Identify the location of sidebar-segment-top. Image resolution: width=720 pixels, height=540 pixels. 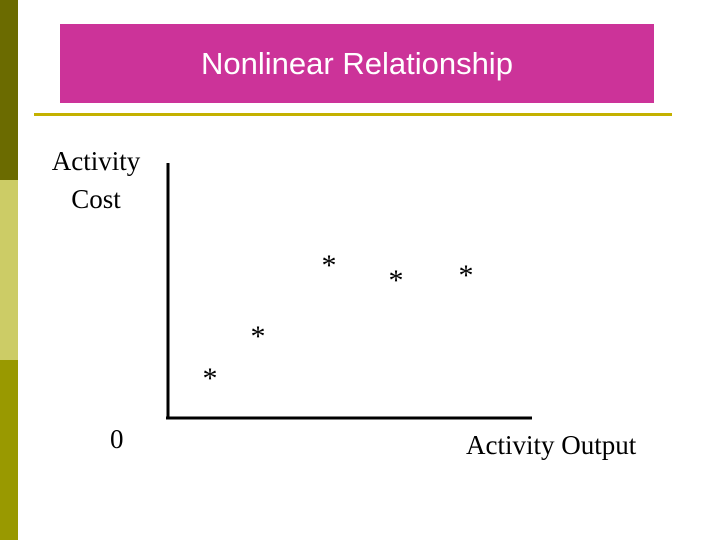
(9, 90).